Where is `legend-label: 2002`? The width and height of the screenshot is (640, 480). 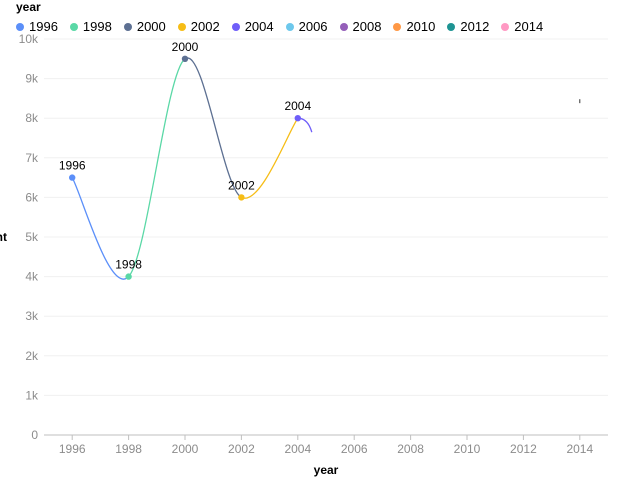 legend-label: 2002 is located at coordinates (205, 26).